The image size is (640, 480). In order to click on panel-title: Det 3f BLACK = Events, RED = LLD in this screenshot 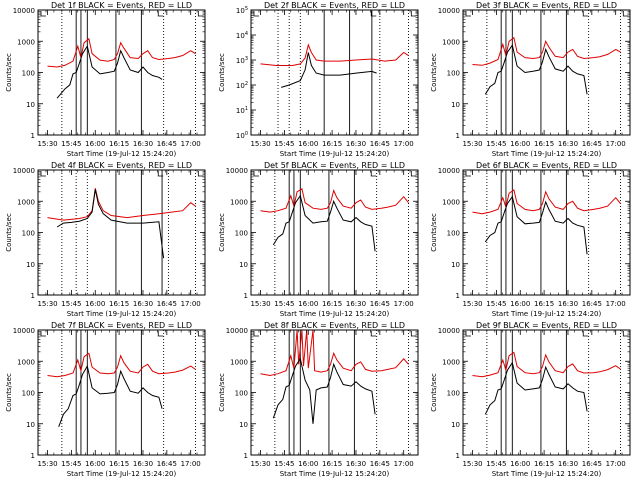, I will do `click(546, 5)`.